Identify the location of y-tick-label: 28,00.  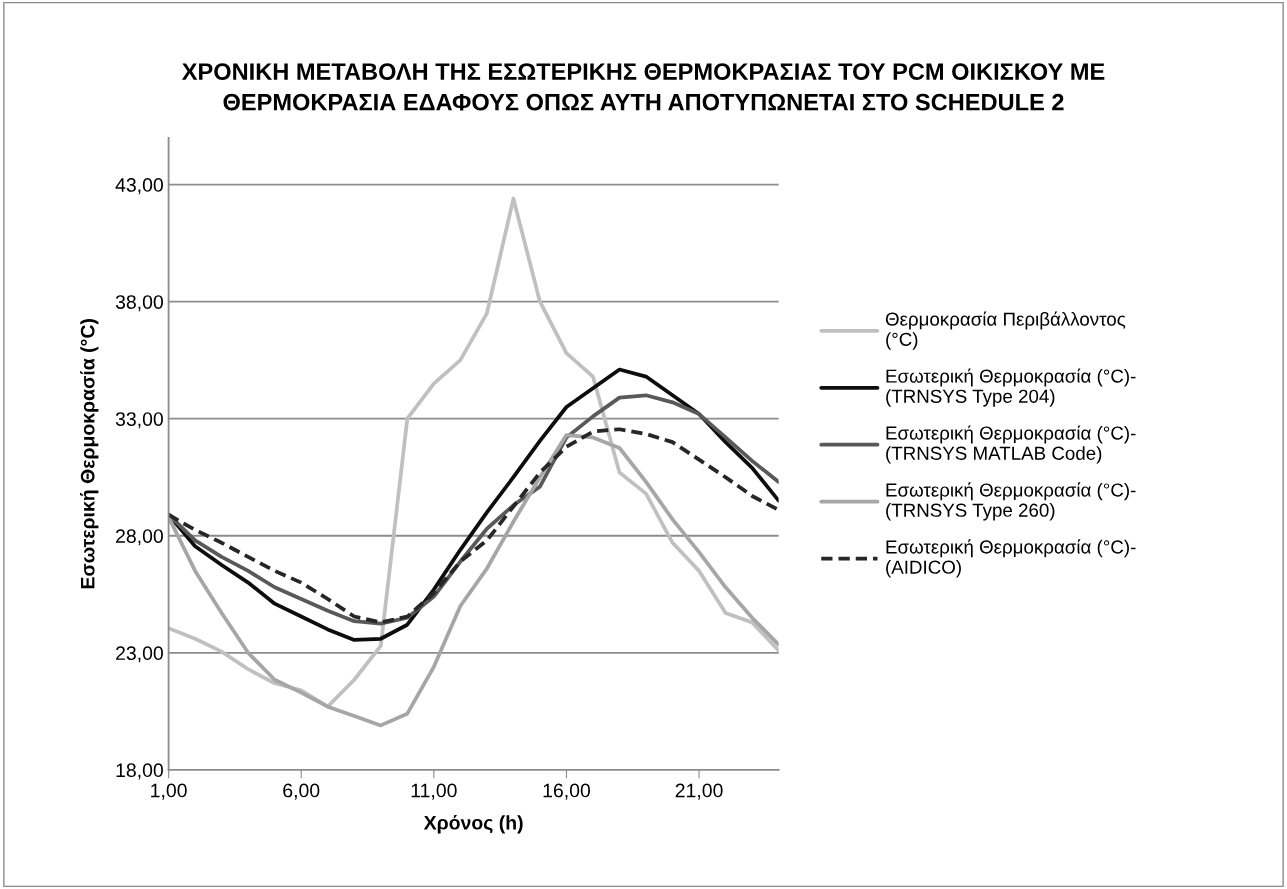
(139, 537).